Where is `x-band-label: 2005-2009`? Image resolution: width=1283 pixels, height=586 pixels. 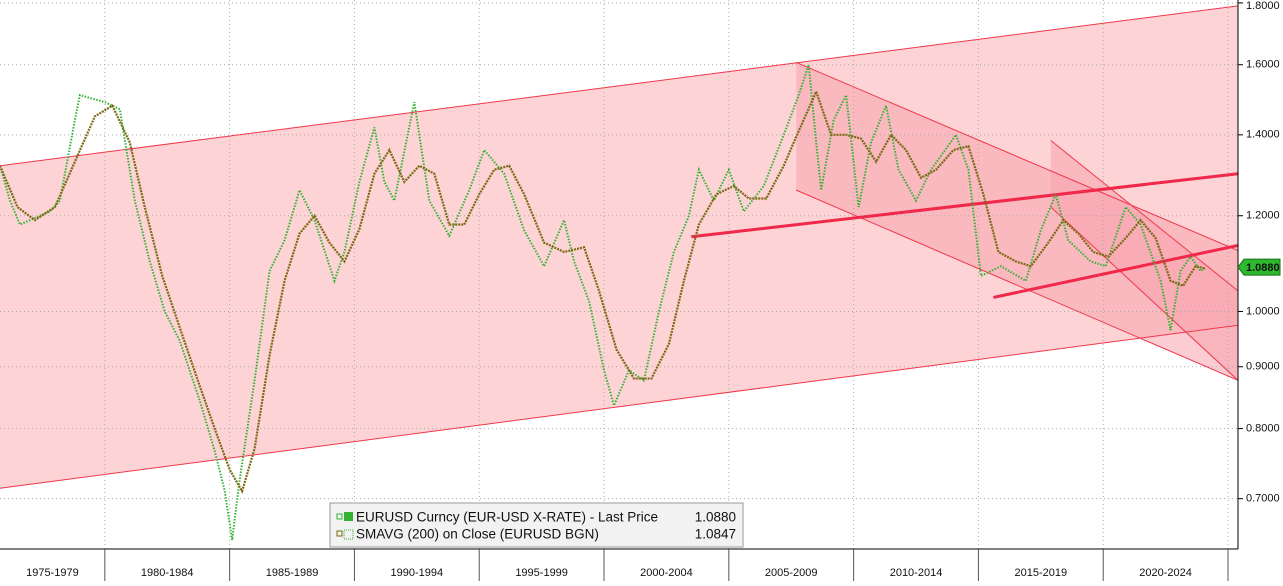 x-band-label: 2005-2009 is located at coordinates (791, 573).